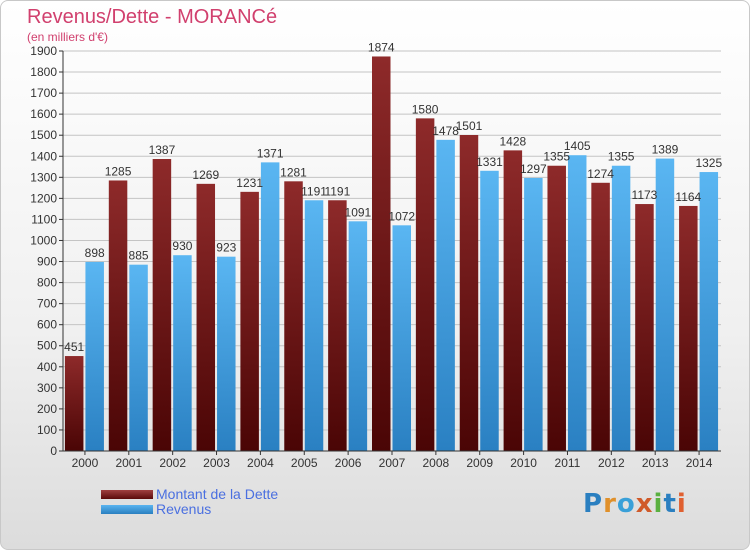 This screenshot has width=750, height=550. What do you see at coordinates (512, 141) in the screenshot?
I see `data-label-dette: 1428` at bounding box center [512, 141].